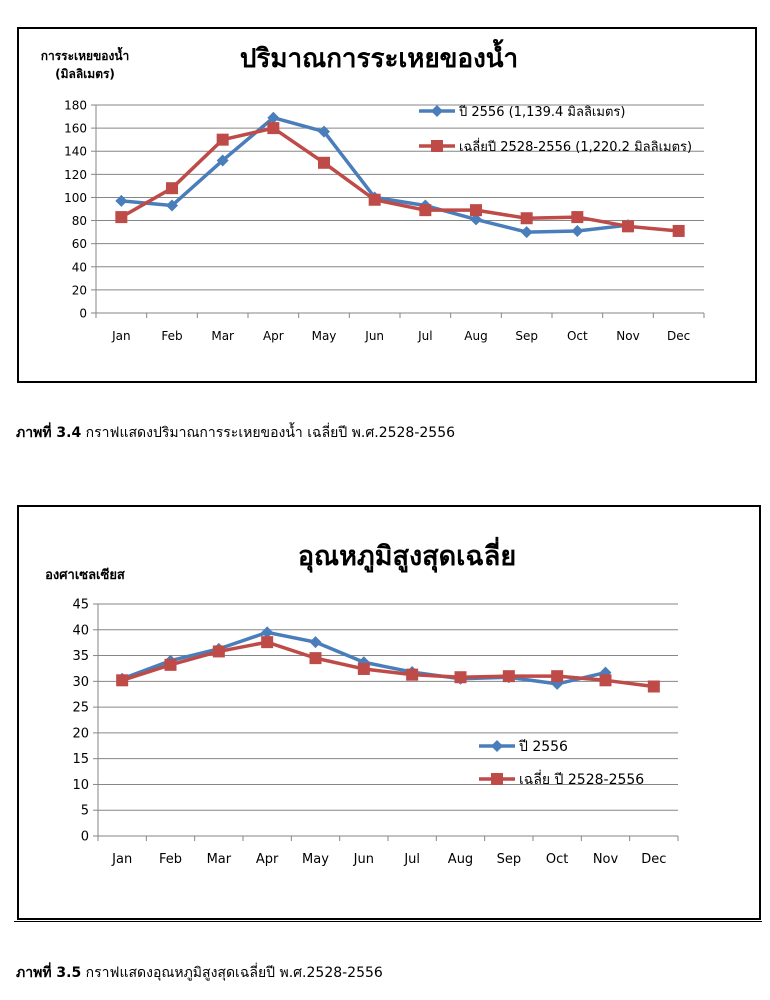 The image size is (770, 1000). Describe the element at coordinates (85, 811) in the screenshot. I see `y-tick-label: 5` at that location.